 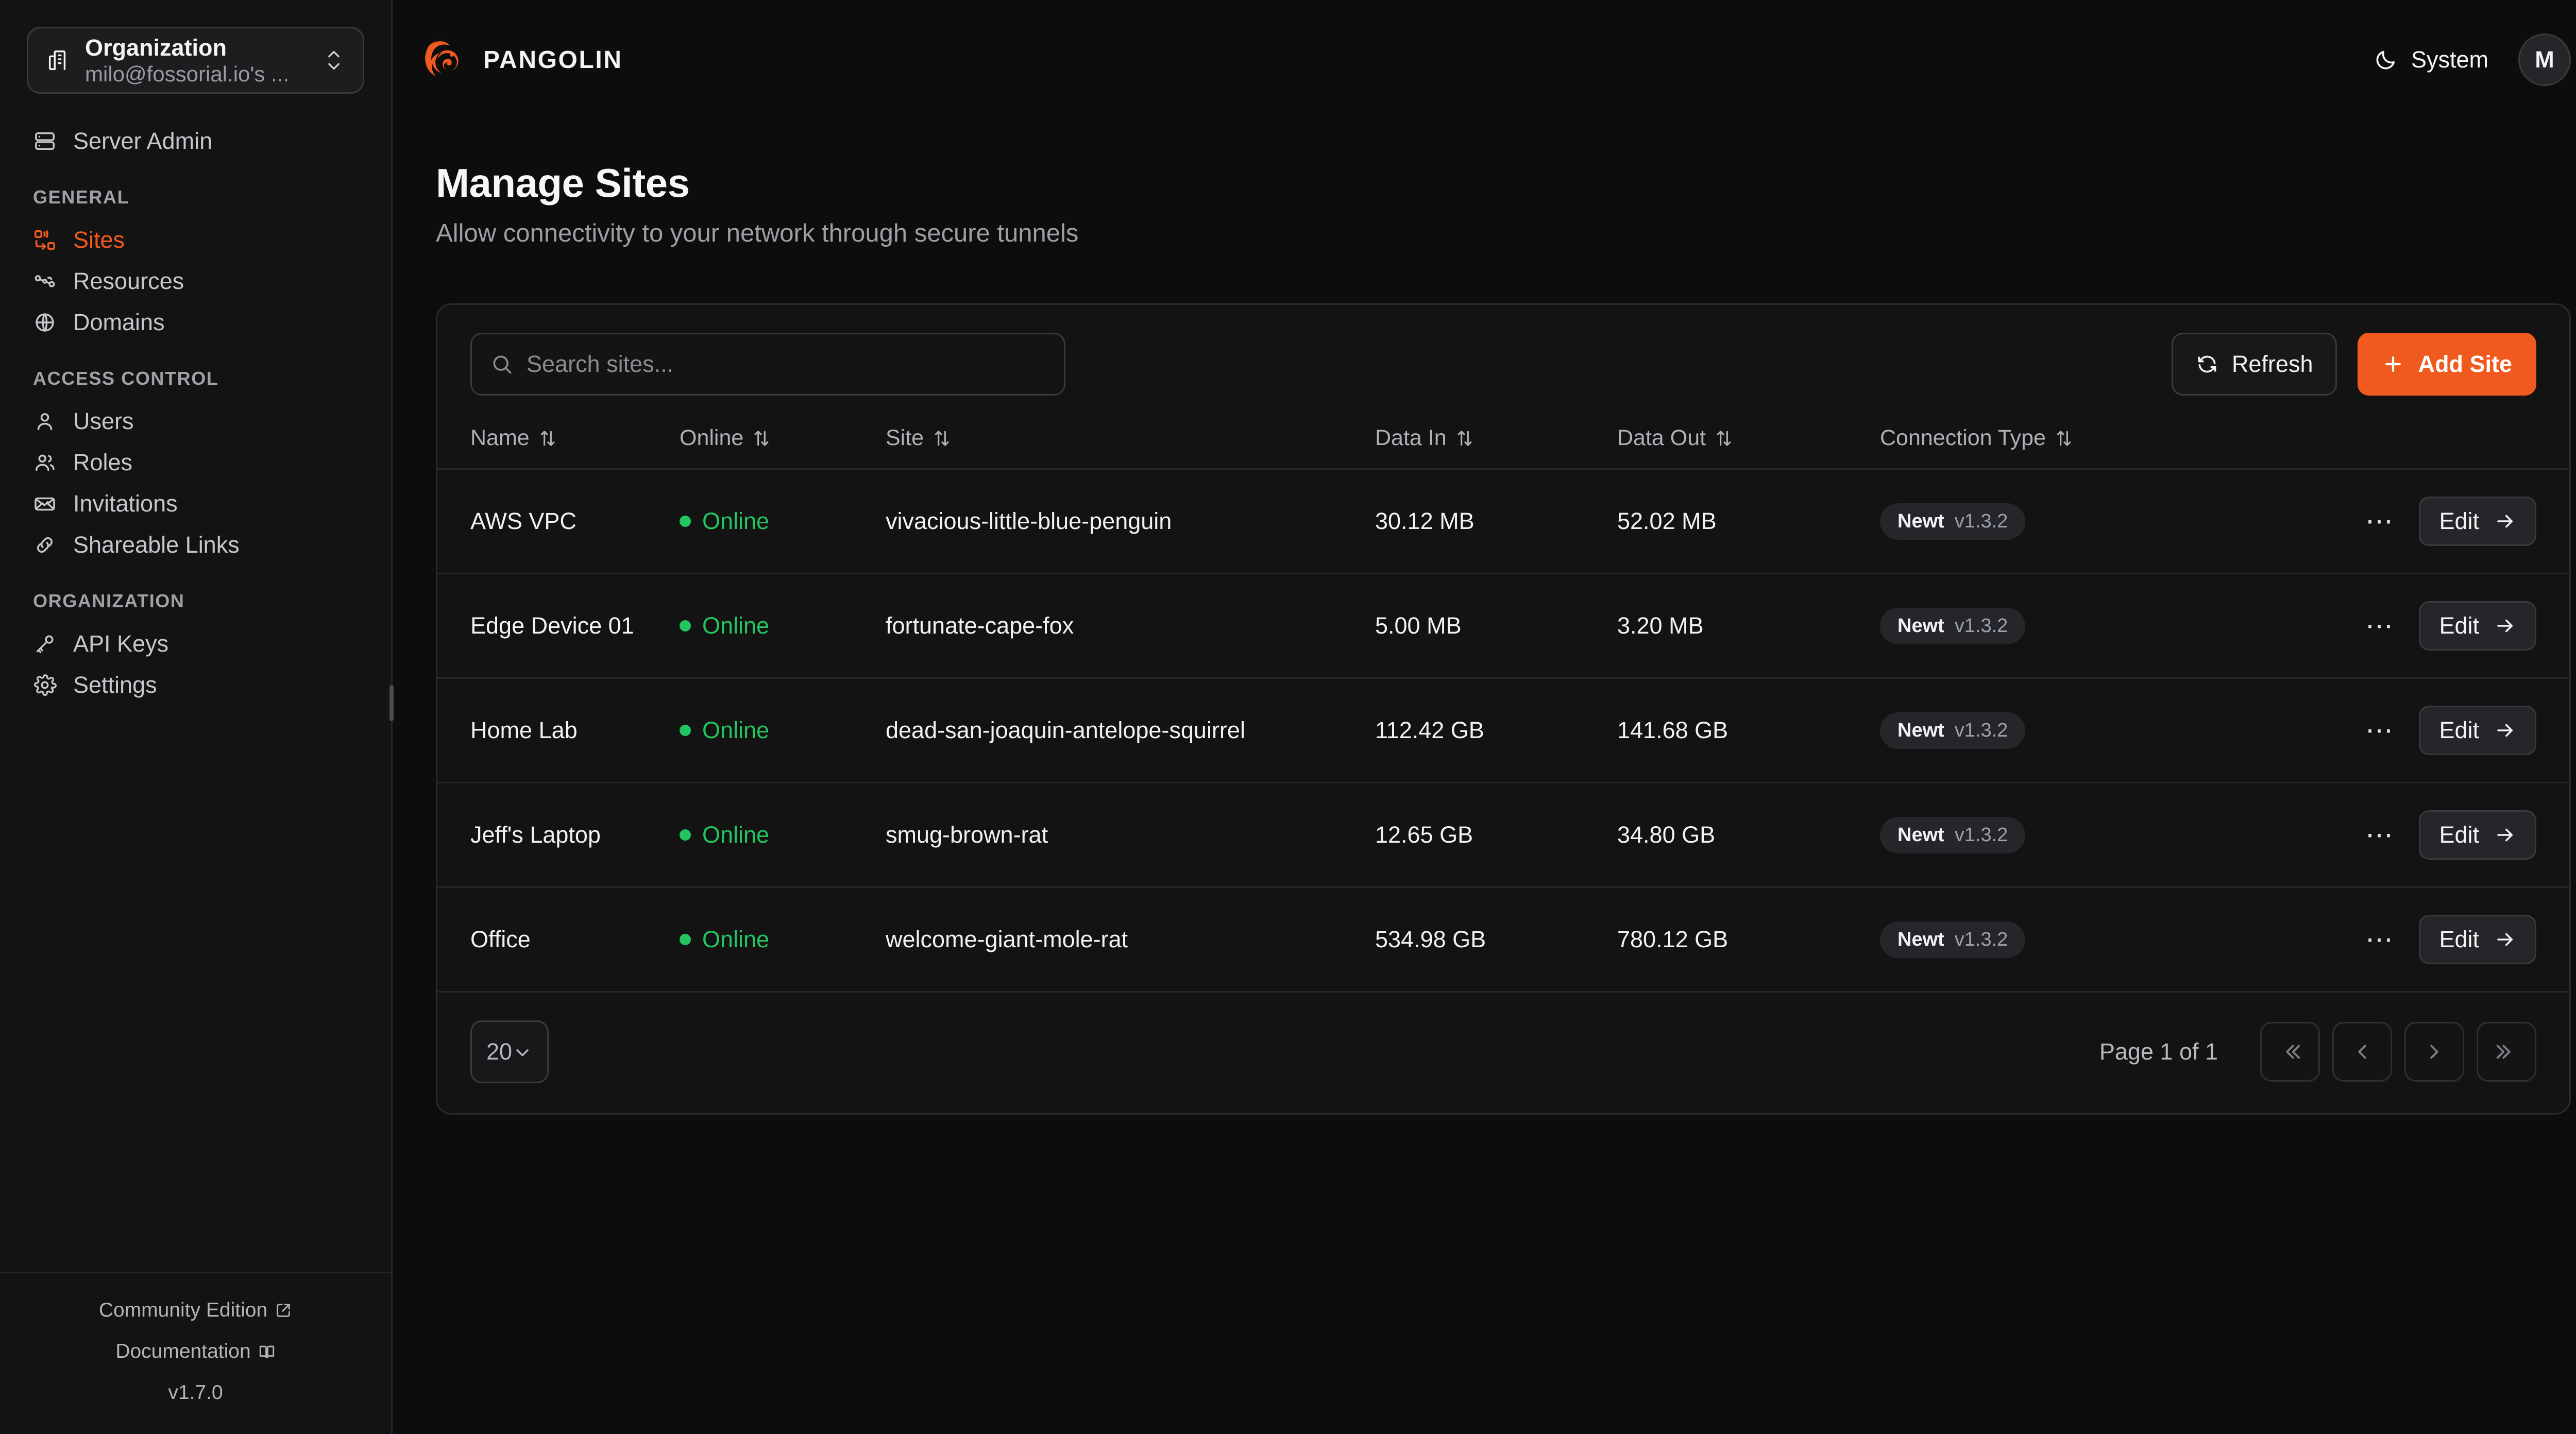 I want to click on column-header-online: Online, so click(x=783, y=441).